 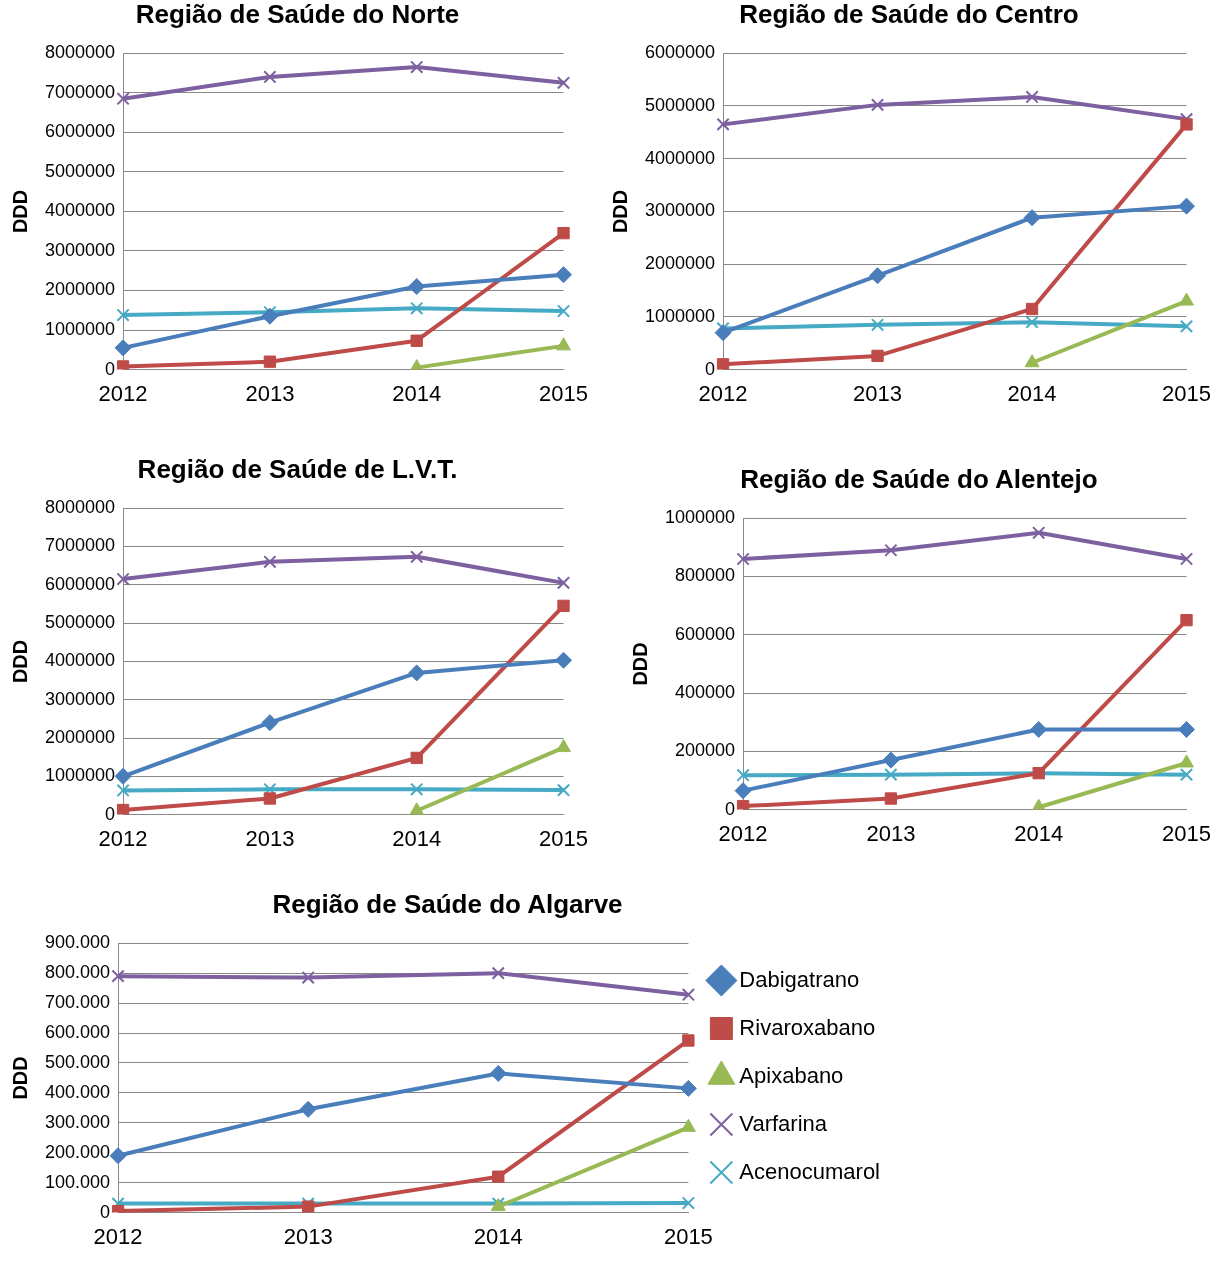 I want to click on y-tick-label: 400000, so click(x=705, y=692).